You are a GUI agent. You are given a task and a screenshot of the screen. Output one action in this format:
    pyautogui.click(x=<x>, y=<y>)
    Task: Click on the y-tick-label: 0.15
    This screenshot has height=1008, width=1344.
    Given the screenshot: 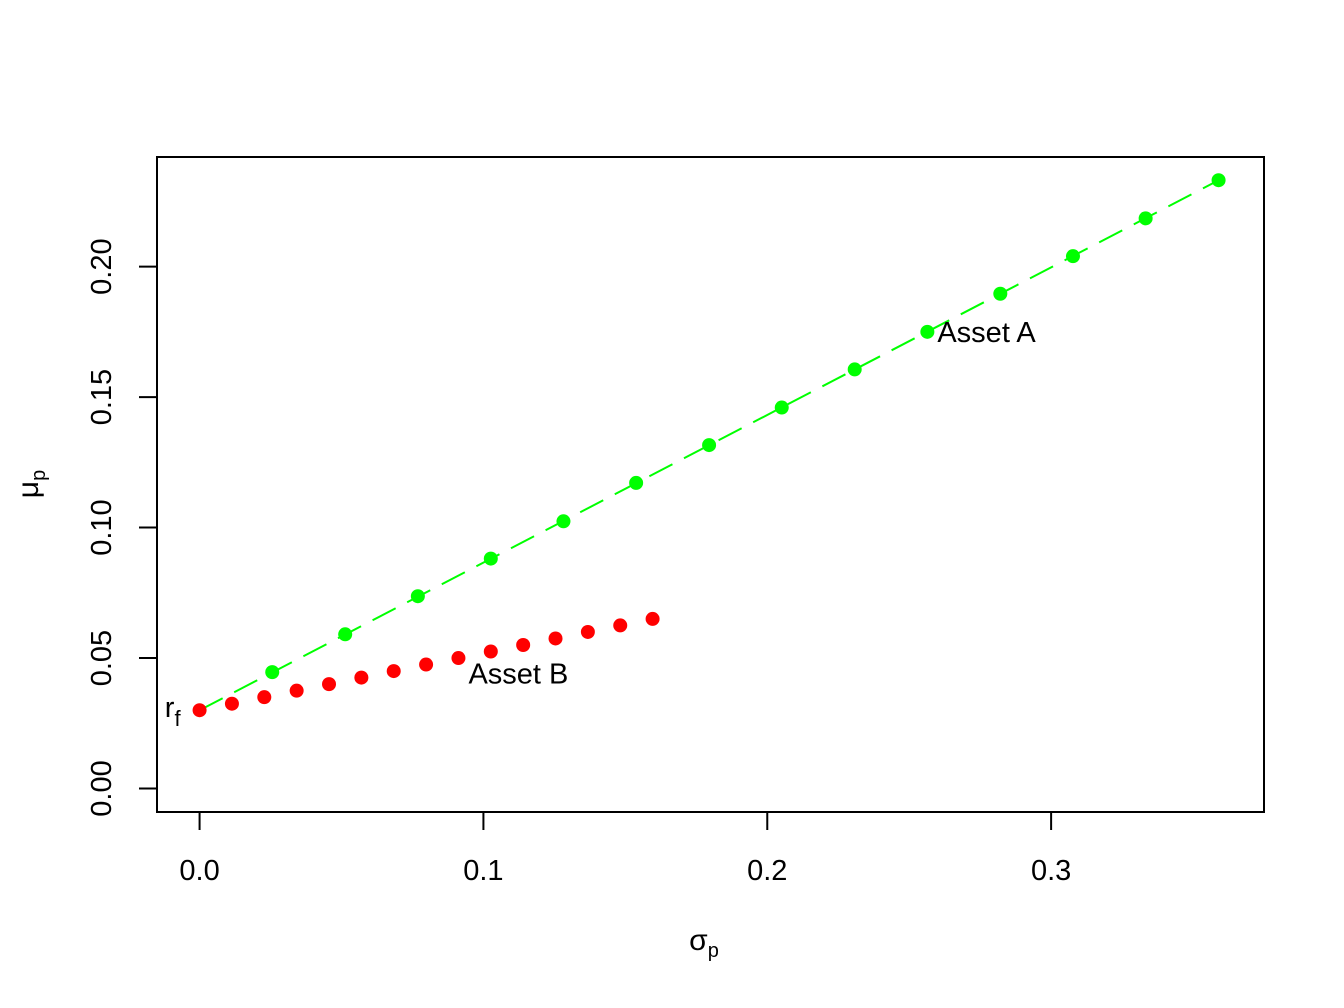 What is the action you would take?
    pyautogui.click(x=102, y=397)
    